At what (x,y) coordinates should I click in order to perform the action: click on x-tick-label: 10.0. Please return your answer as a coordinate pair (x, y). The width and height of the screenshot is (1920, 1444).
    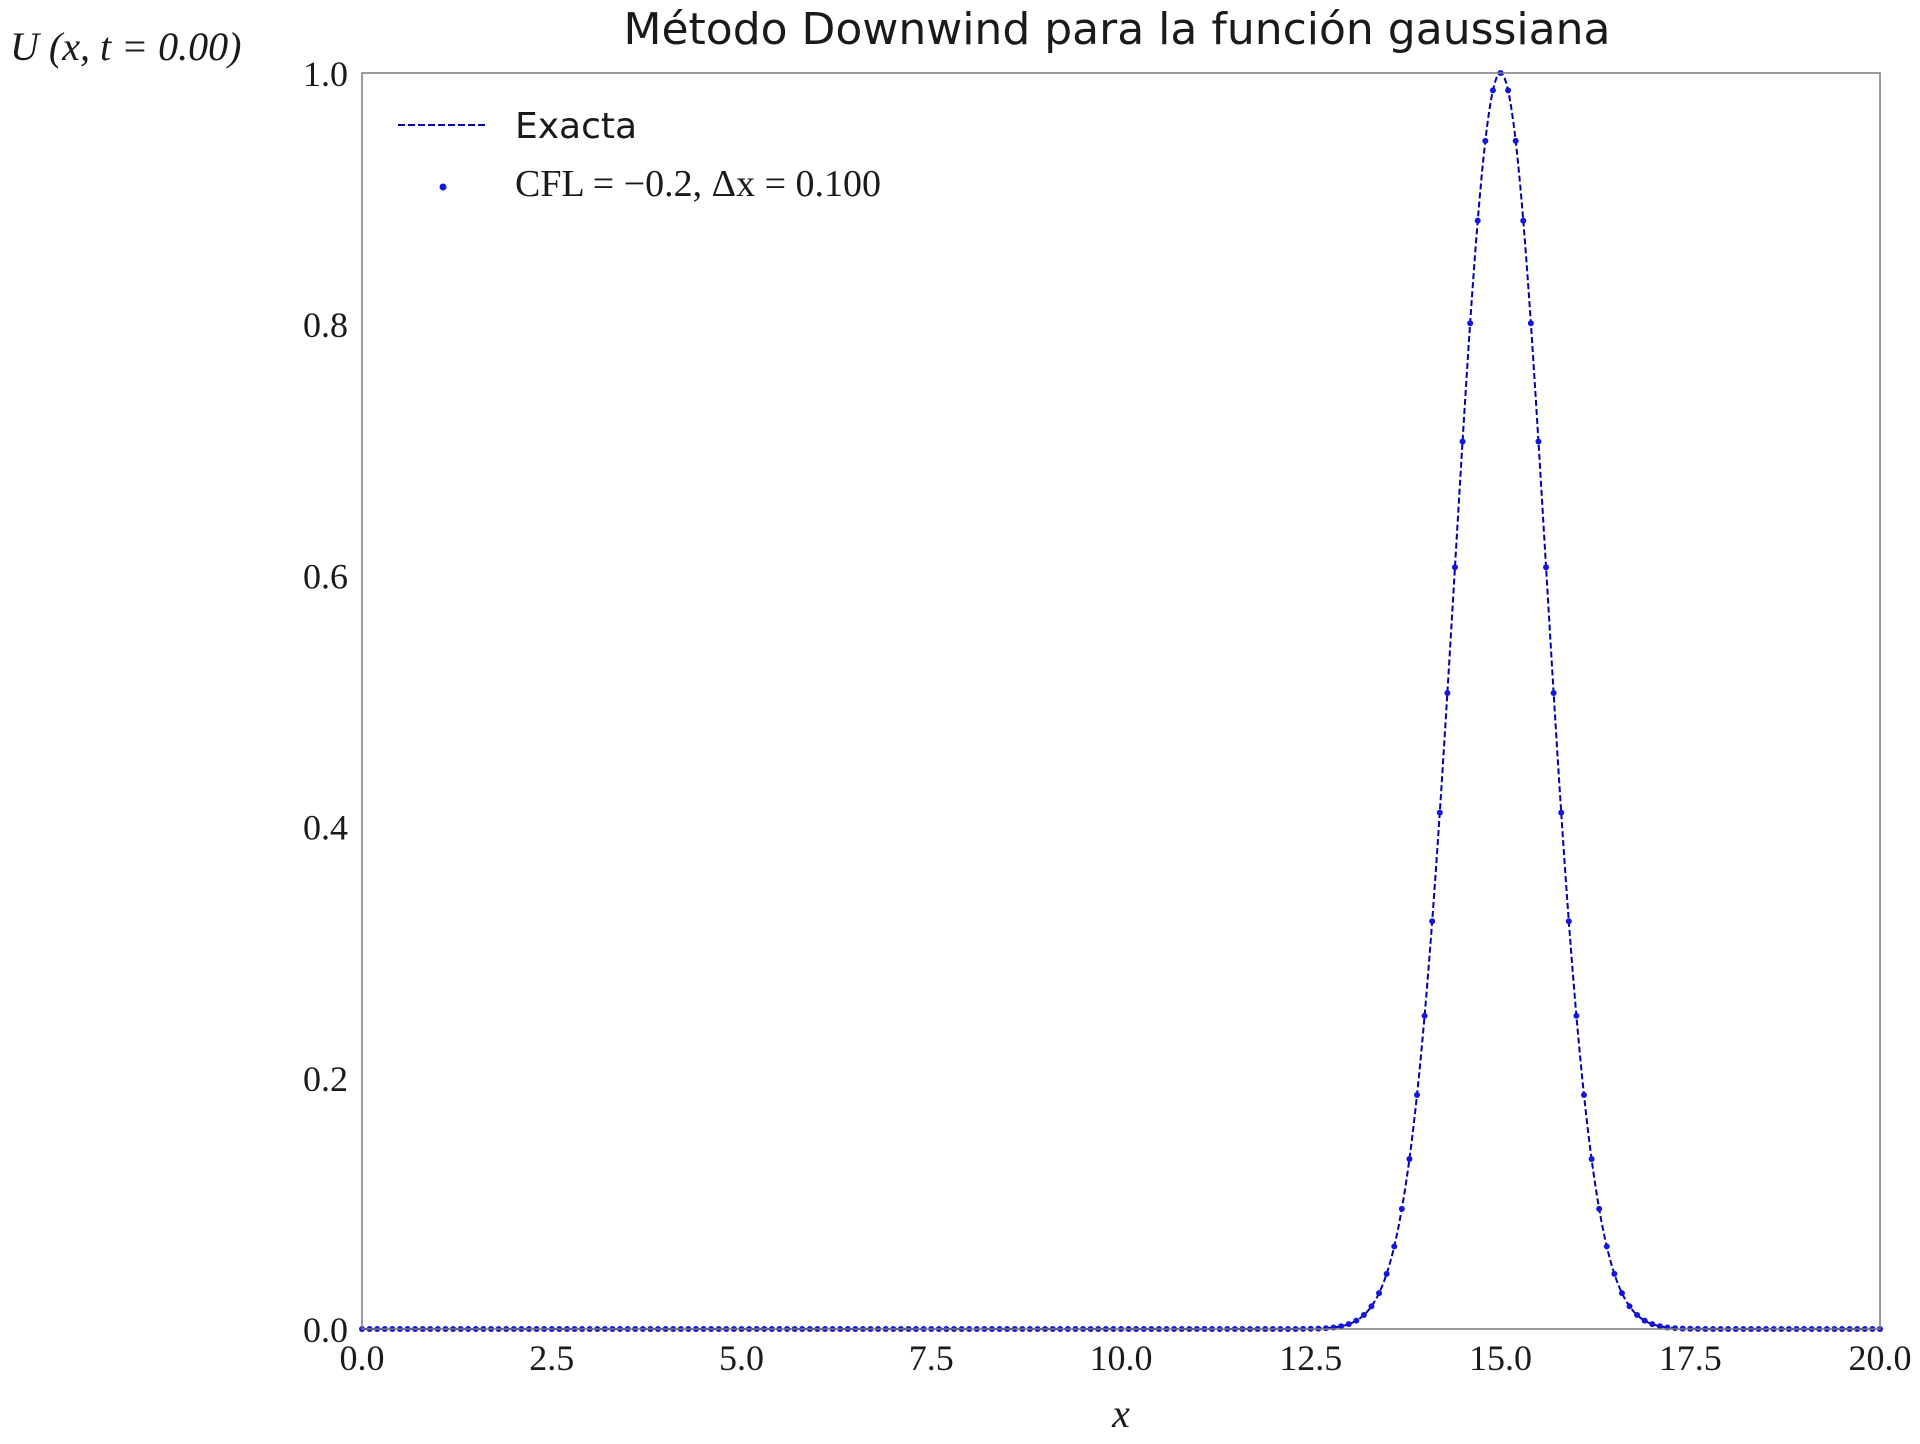
    Looking at the image, I should click on (1121, 1358).